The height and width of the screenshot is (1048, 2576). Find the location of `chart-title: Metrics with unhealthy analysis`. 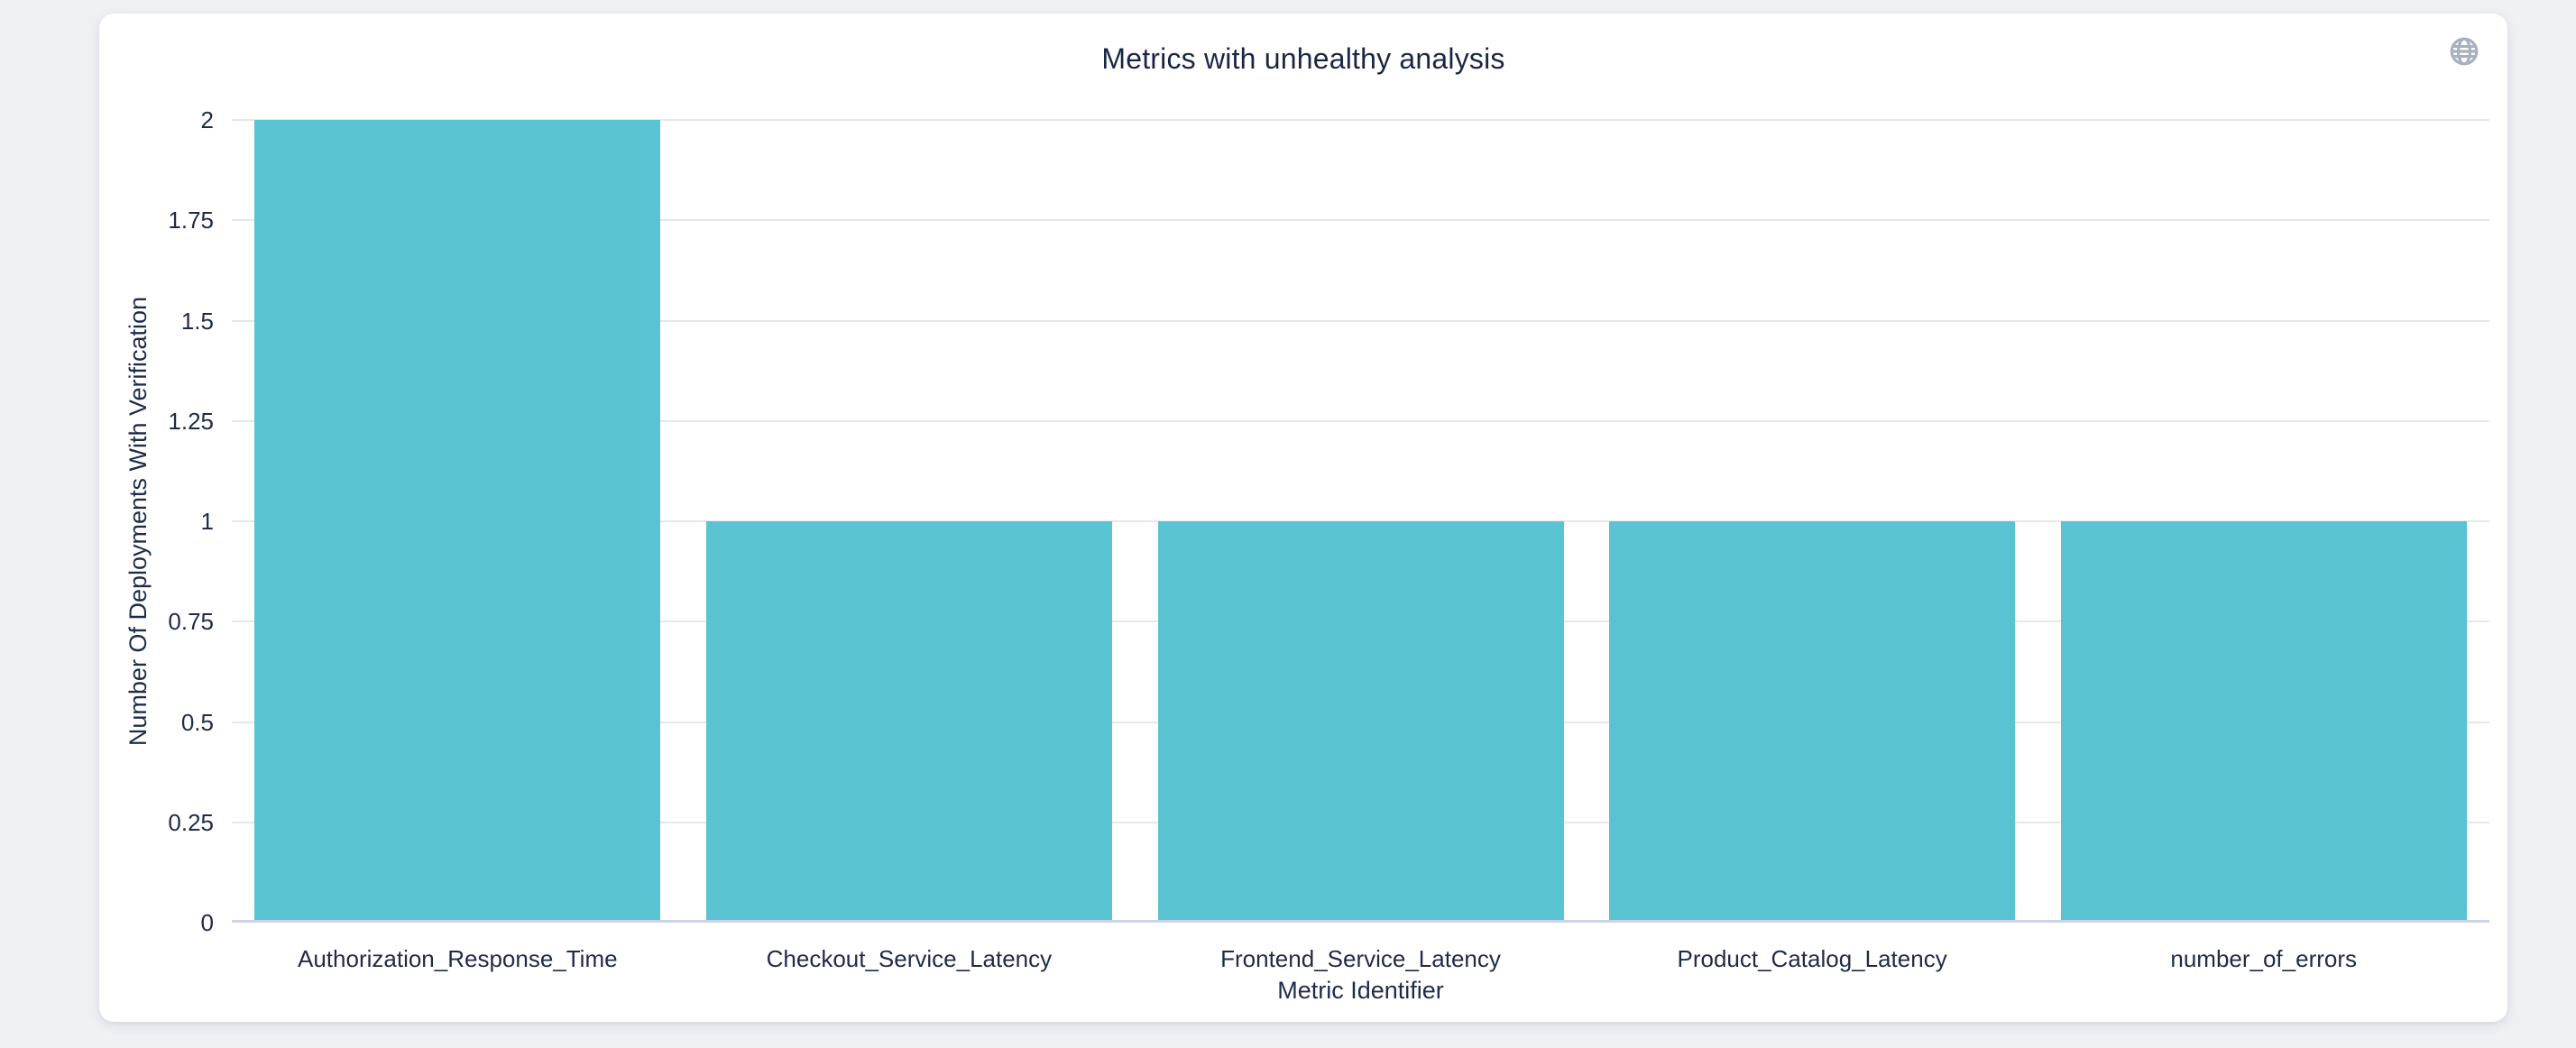

chart-title: Metrics with unhealthy analysis is located at coordinates (1303, 59).